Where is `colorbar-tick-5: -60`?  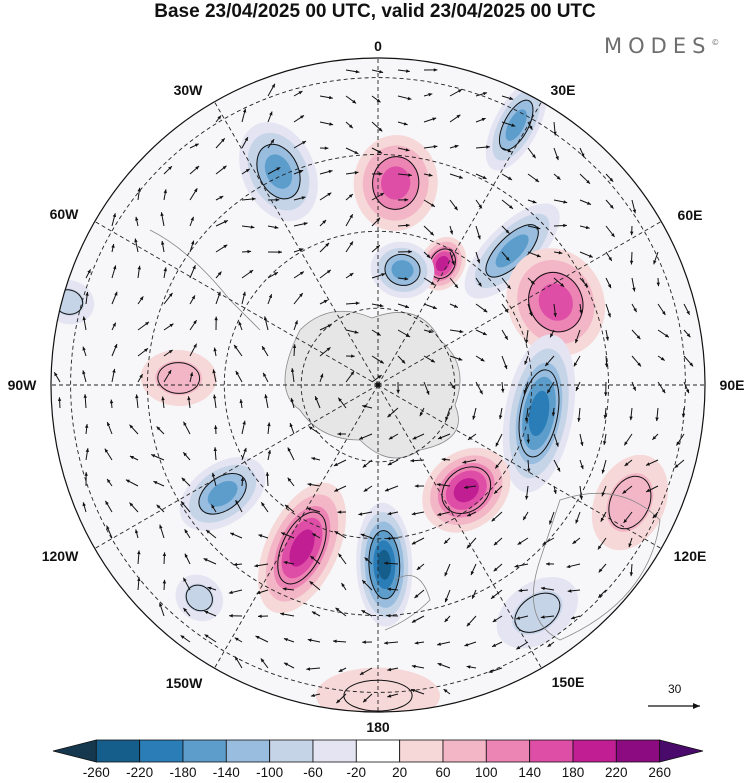
colorbar-tick-5: -60 is located at coordinates (313, 772).